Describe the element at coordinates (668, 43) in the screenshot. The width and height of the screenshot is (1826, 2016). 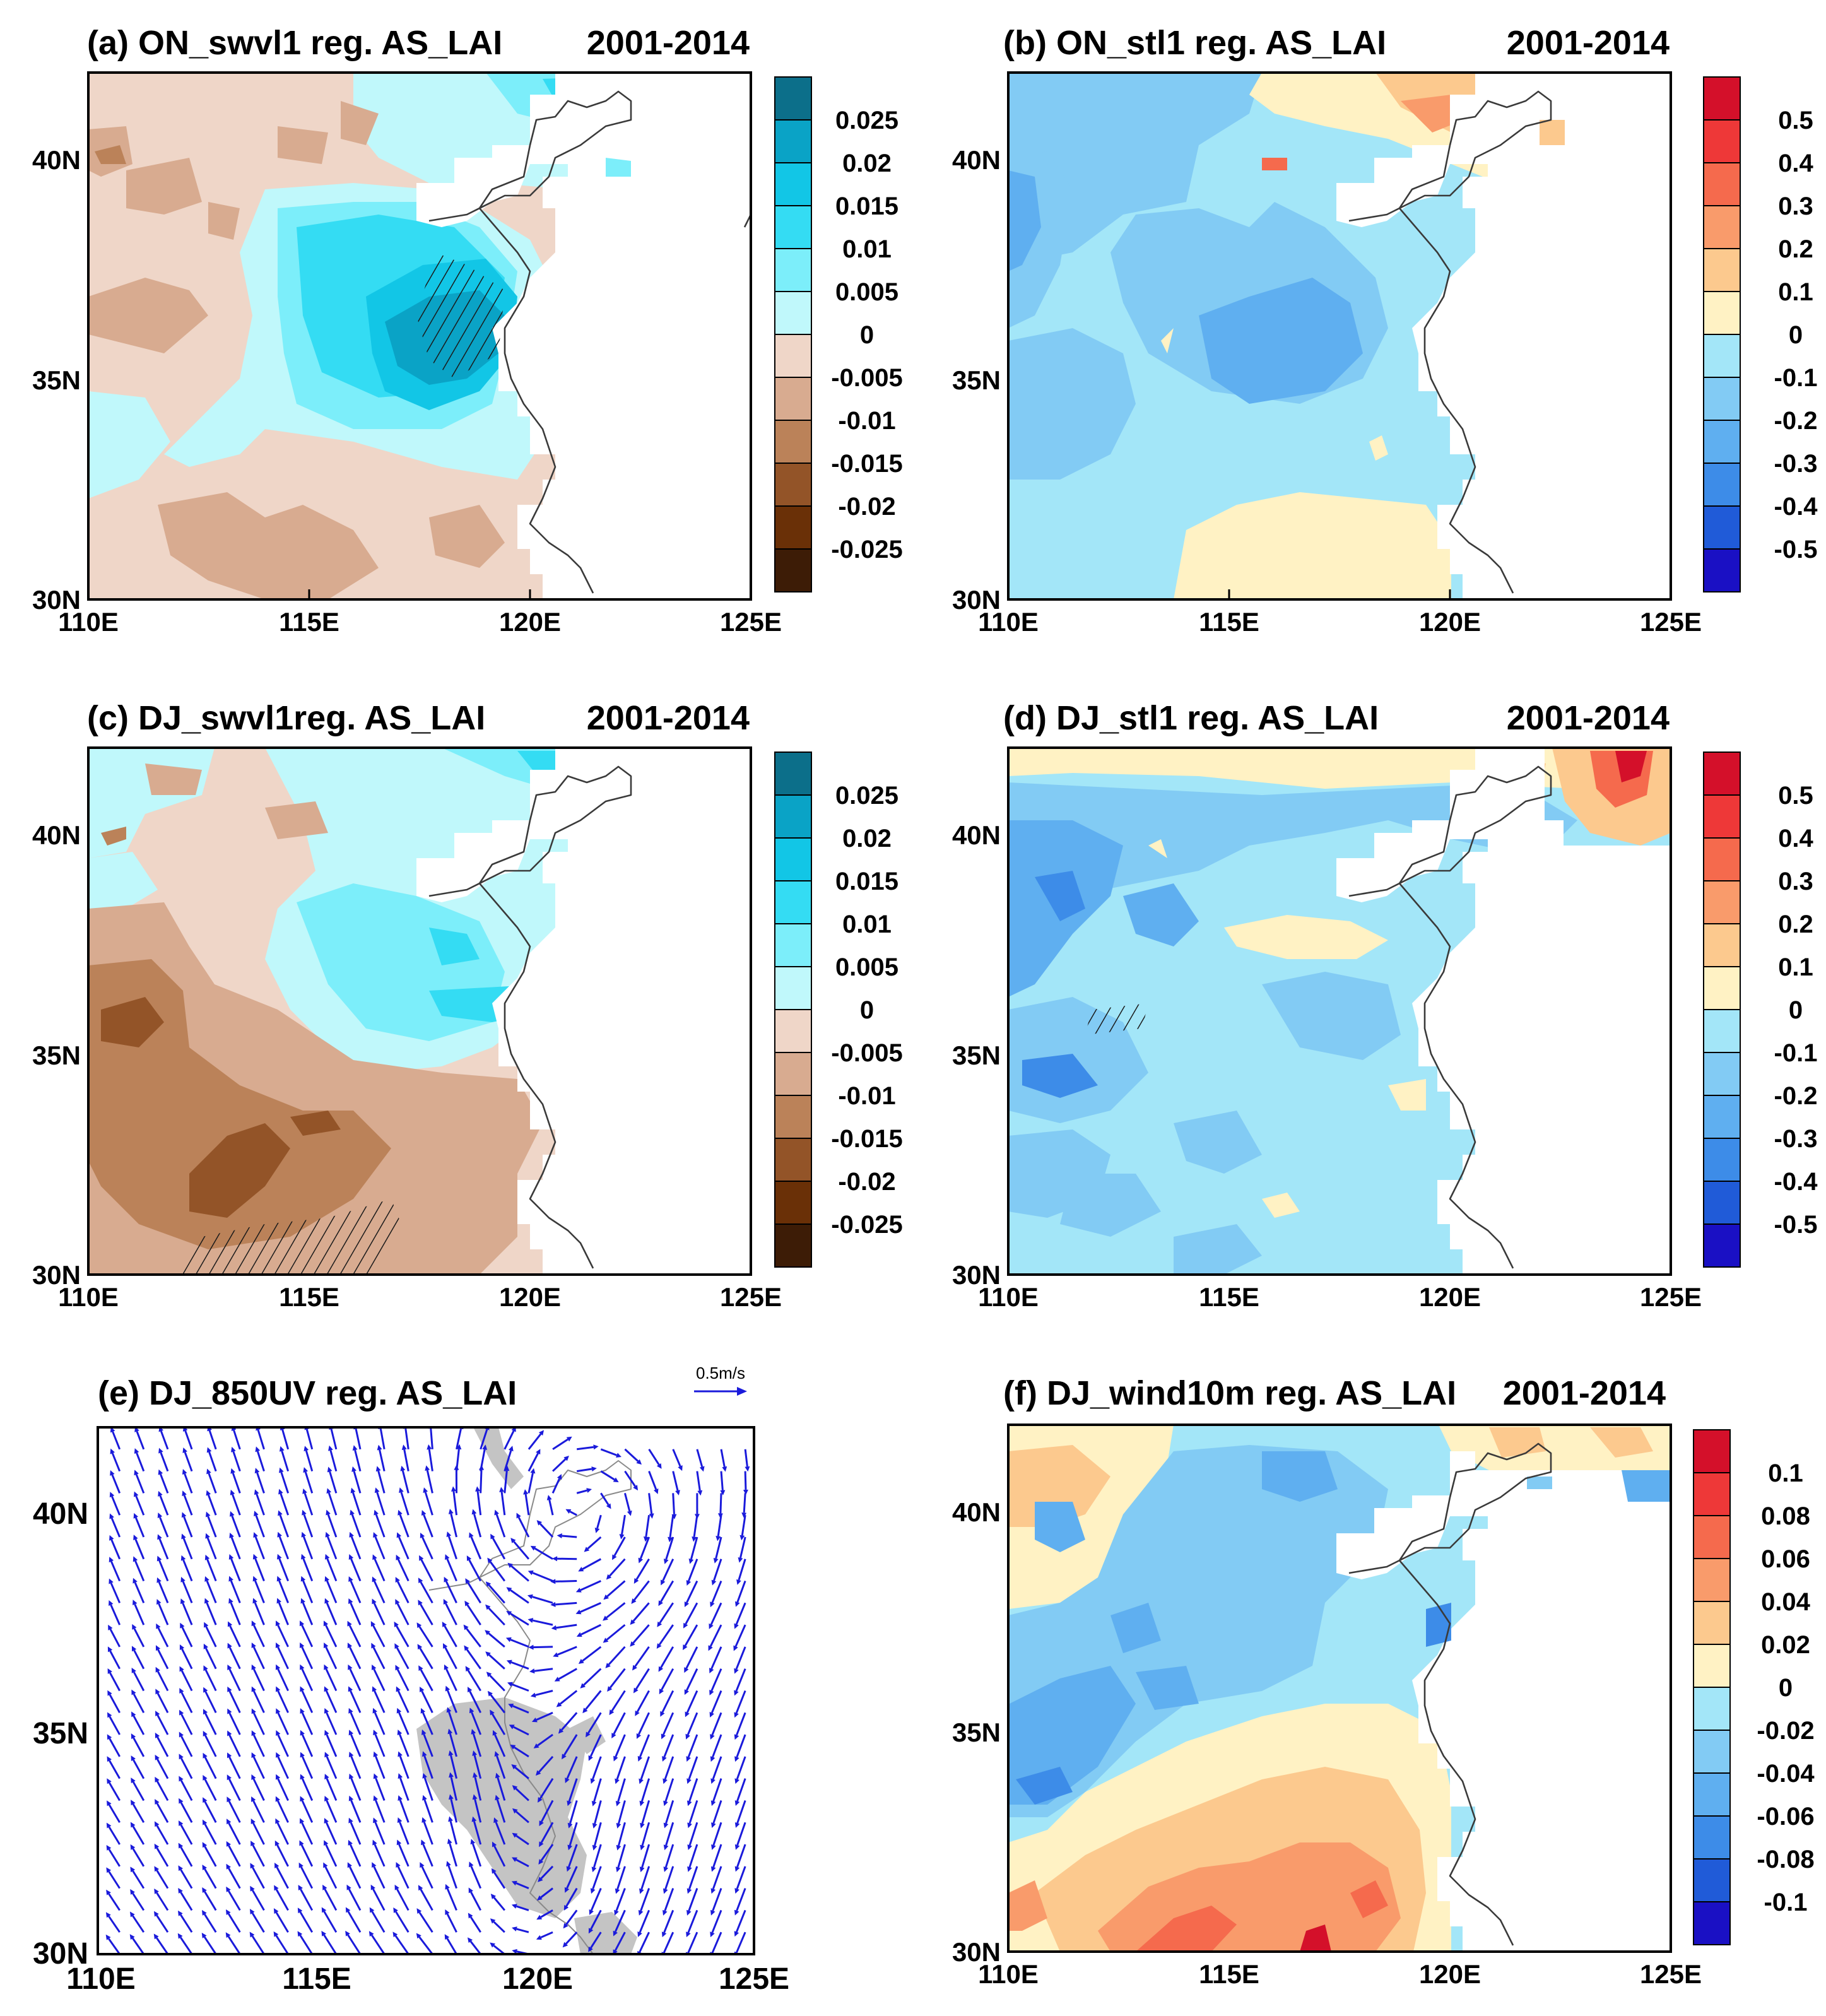
I see `panel-a-period: 2001-2014` at that location.